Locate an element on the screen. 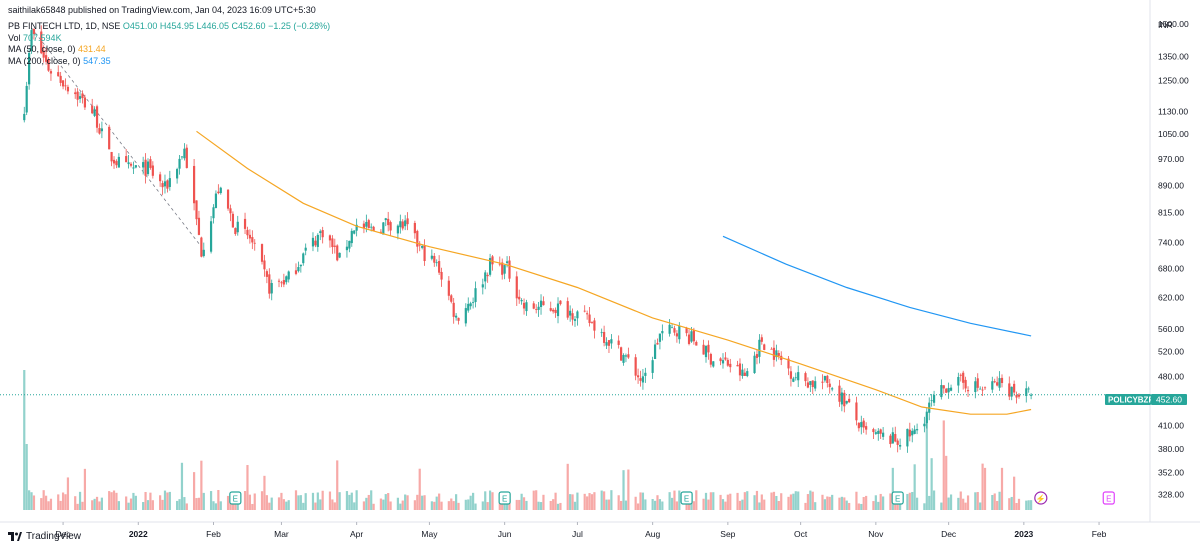 The image size is (1200, 548). symbol-name: PB FINTECH LTD, 1D, NSE is located at coordinates (64, 26).